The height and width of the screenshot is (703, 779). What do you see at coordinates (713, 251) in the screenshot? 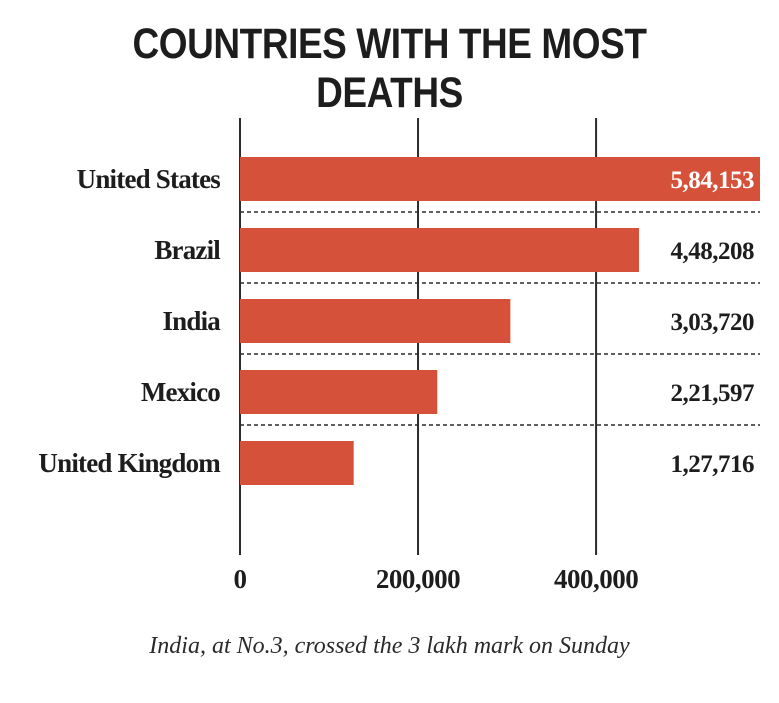
I see `value-label-1: 4,48,208` at bounding box center [713, 251].